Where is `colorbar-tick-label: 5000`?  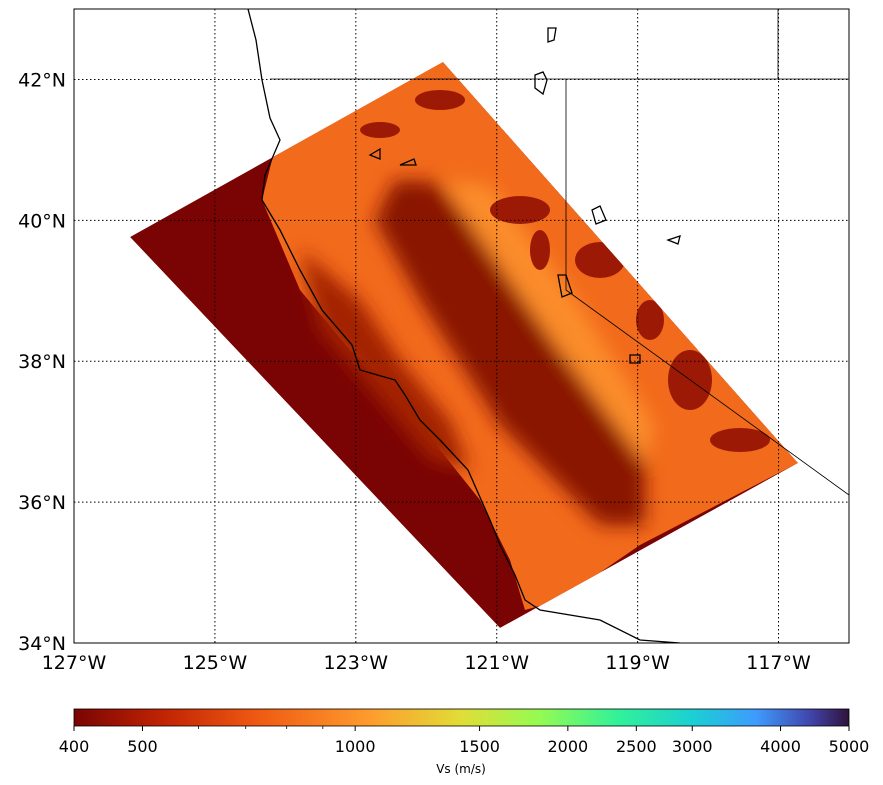 colorbar-tick-label: 5000 is located at coordinates (849, 746).